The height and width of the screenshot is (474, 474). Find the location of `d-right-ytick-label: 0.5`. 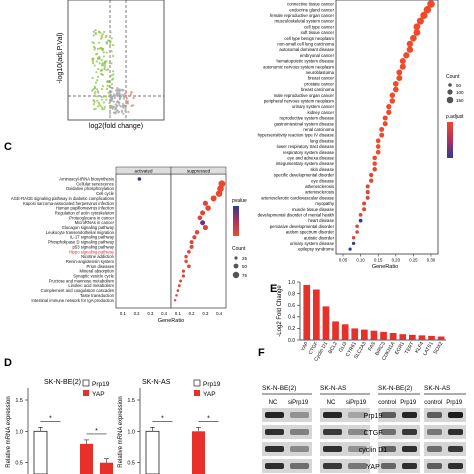

d-right-ytick-label: 0.5 is located at coordinates (131, 464).